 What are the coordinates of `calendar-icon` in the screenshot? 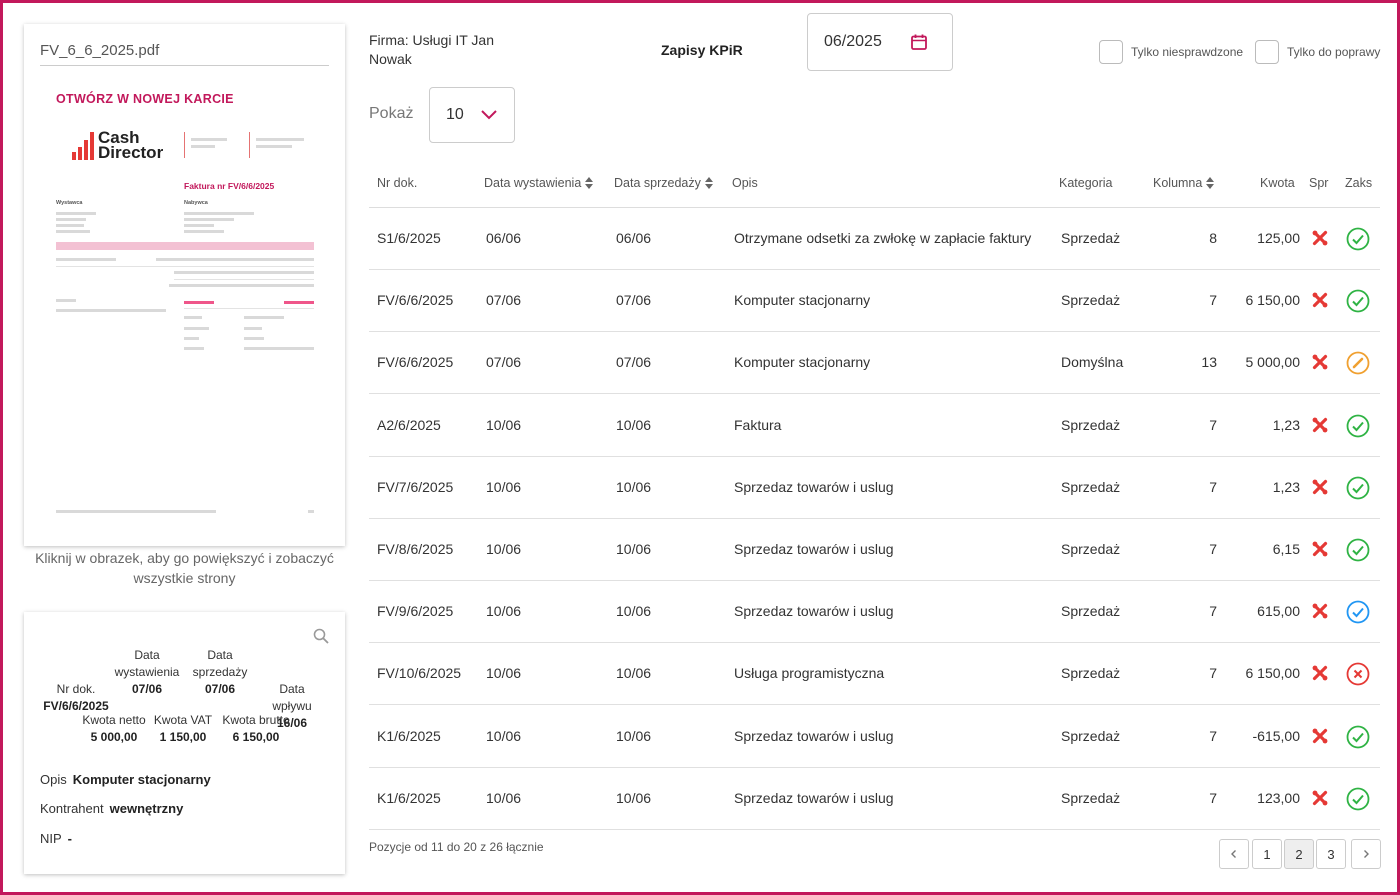 It's located at (919, 42).